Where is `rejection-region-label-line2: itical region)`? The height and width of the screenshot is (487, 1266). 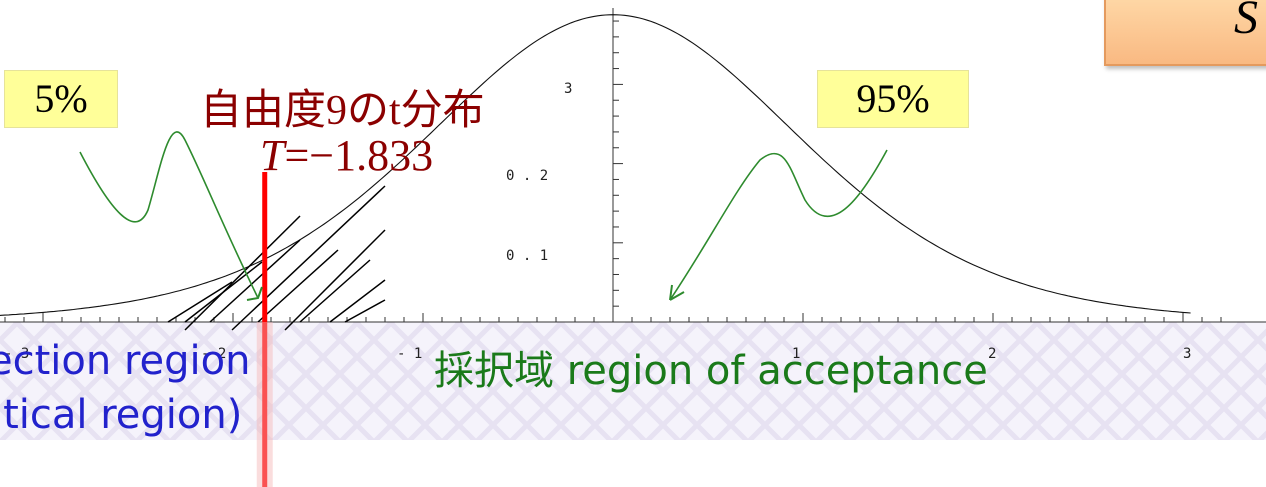
rejection-region-label-line2: itical region) is located at coordinates (121, 415).